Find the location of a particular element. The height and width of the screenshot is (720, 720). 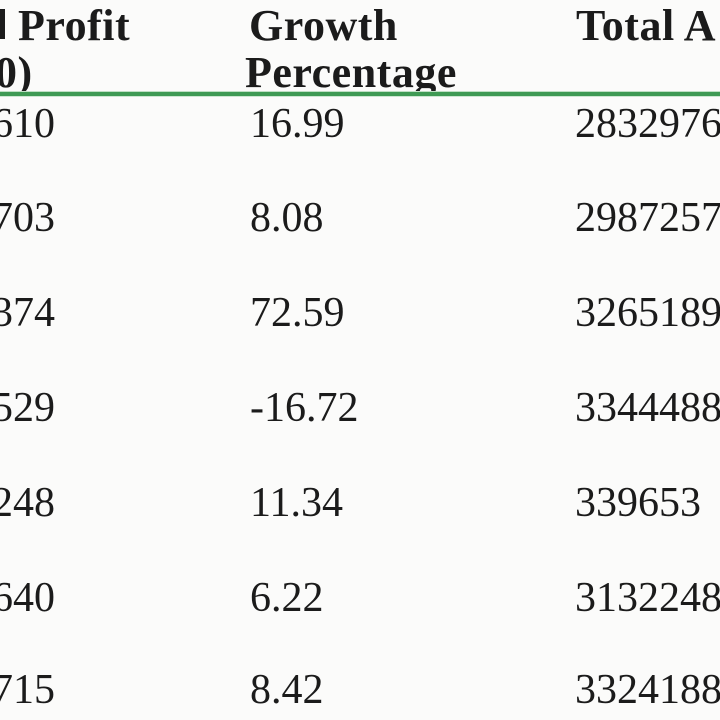

cell-growth: 8.08 is located at coordinates (287, 218).